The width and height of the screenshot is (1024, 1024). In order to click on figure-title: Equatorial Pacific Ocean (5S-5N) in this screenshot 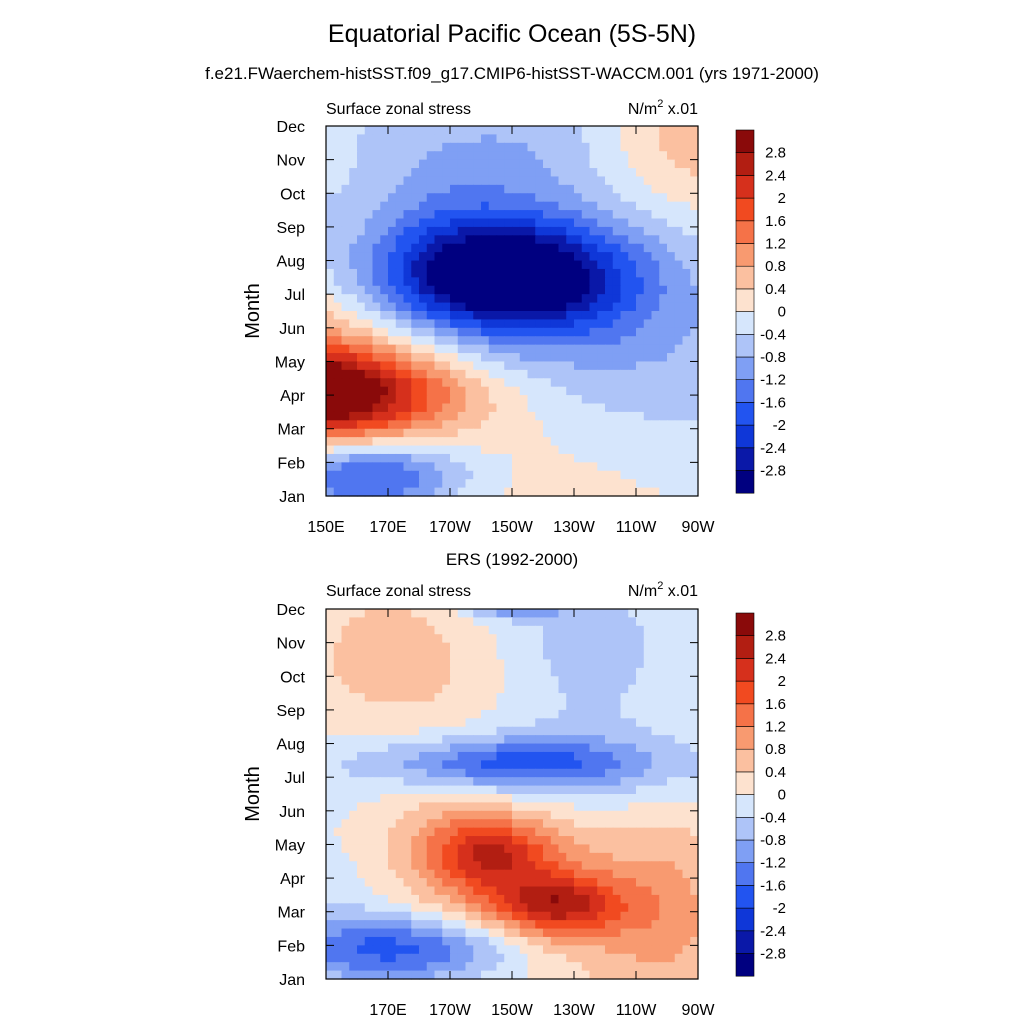, I will do `click(512, 34)`.